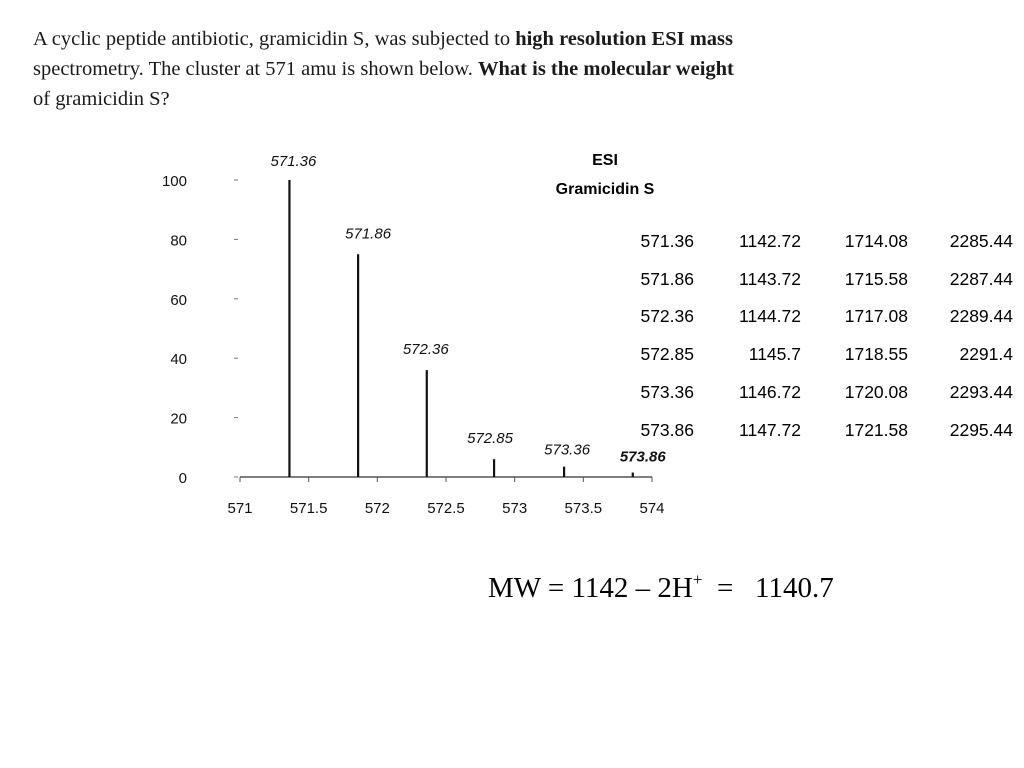 The image size is (1024, 768). Describe the element at coordinates (981, 392) in the screenshot. I see `table-cell: 2293.44` at that location.